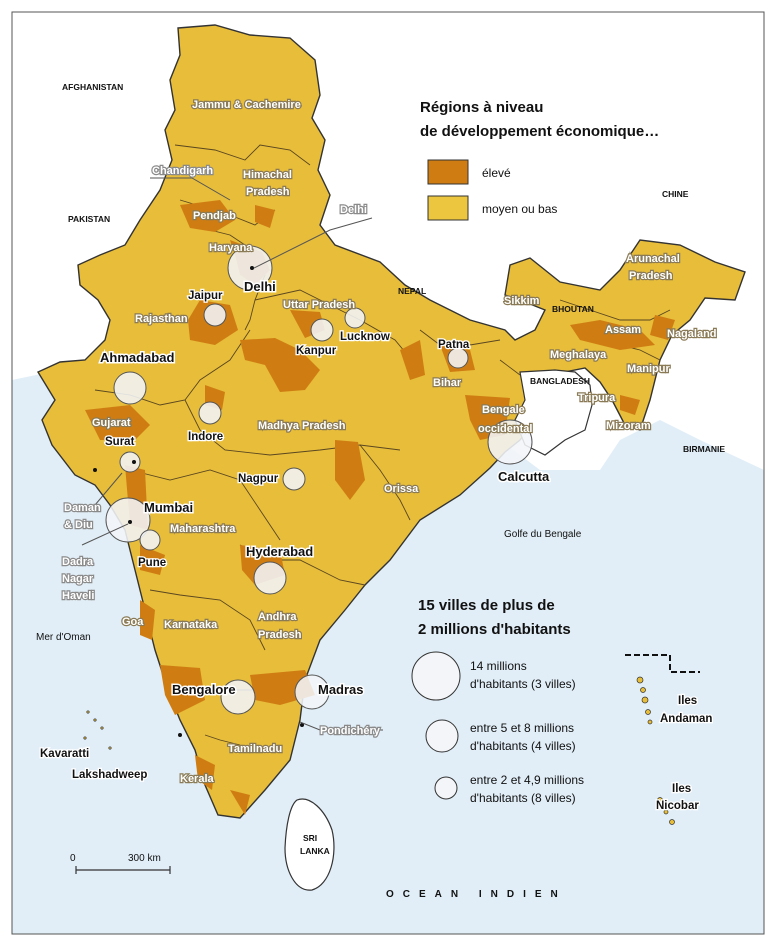 Image resolution: width=775 pixels, height=947 pixels. What do you see at coordinates (210, 413) in the screenshot?
I see `city-circle-indore` at bounding box center [210, 413].